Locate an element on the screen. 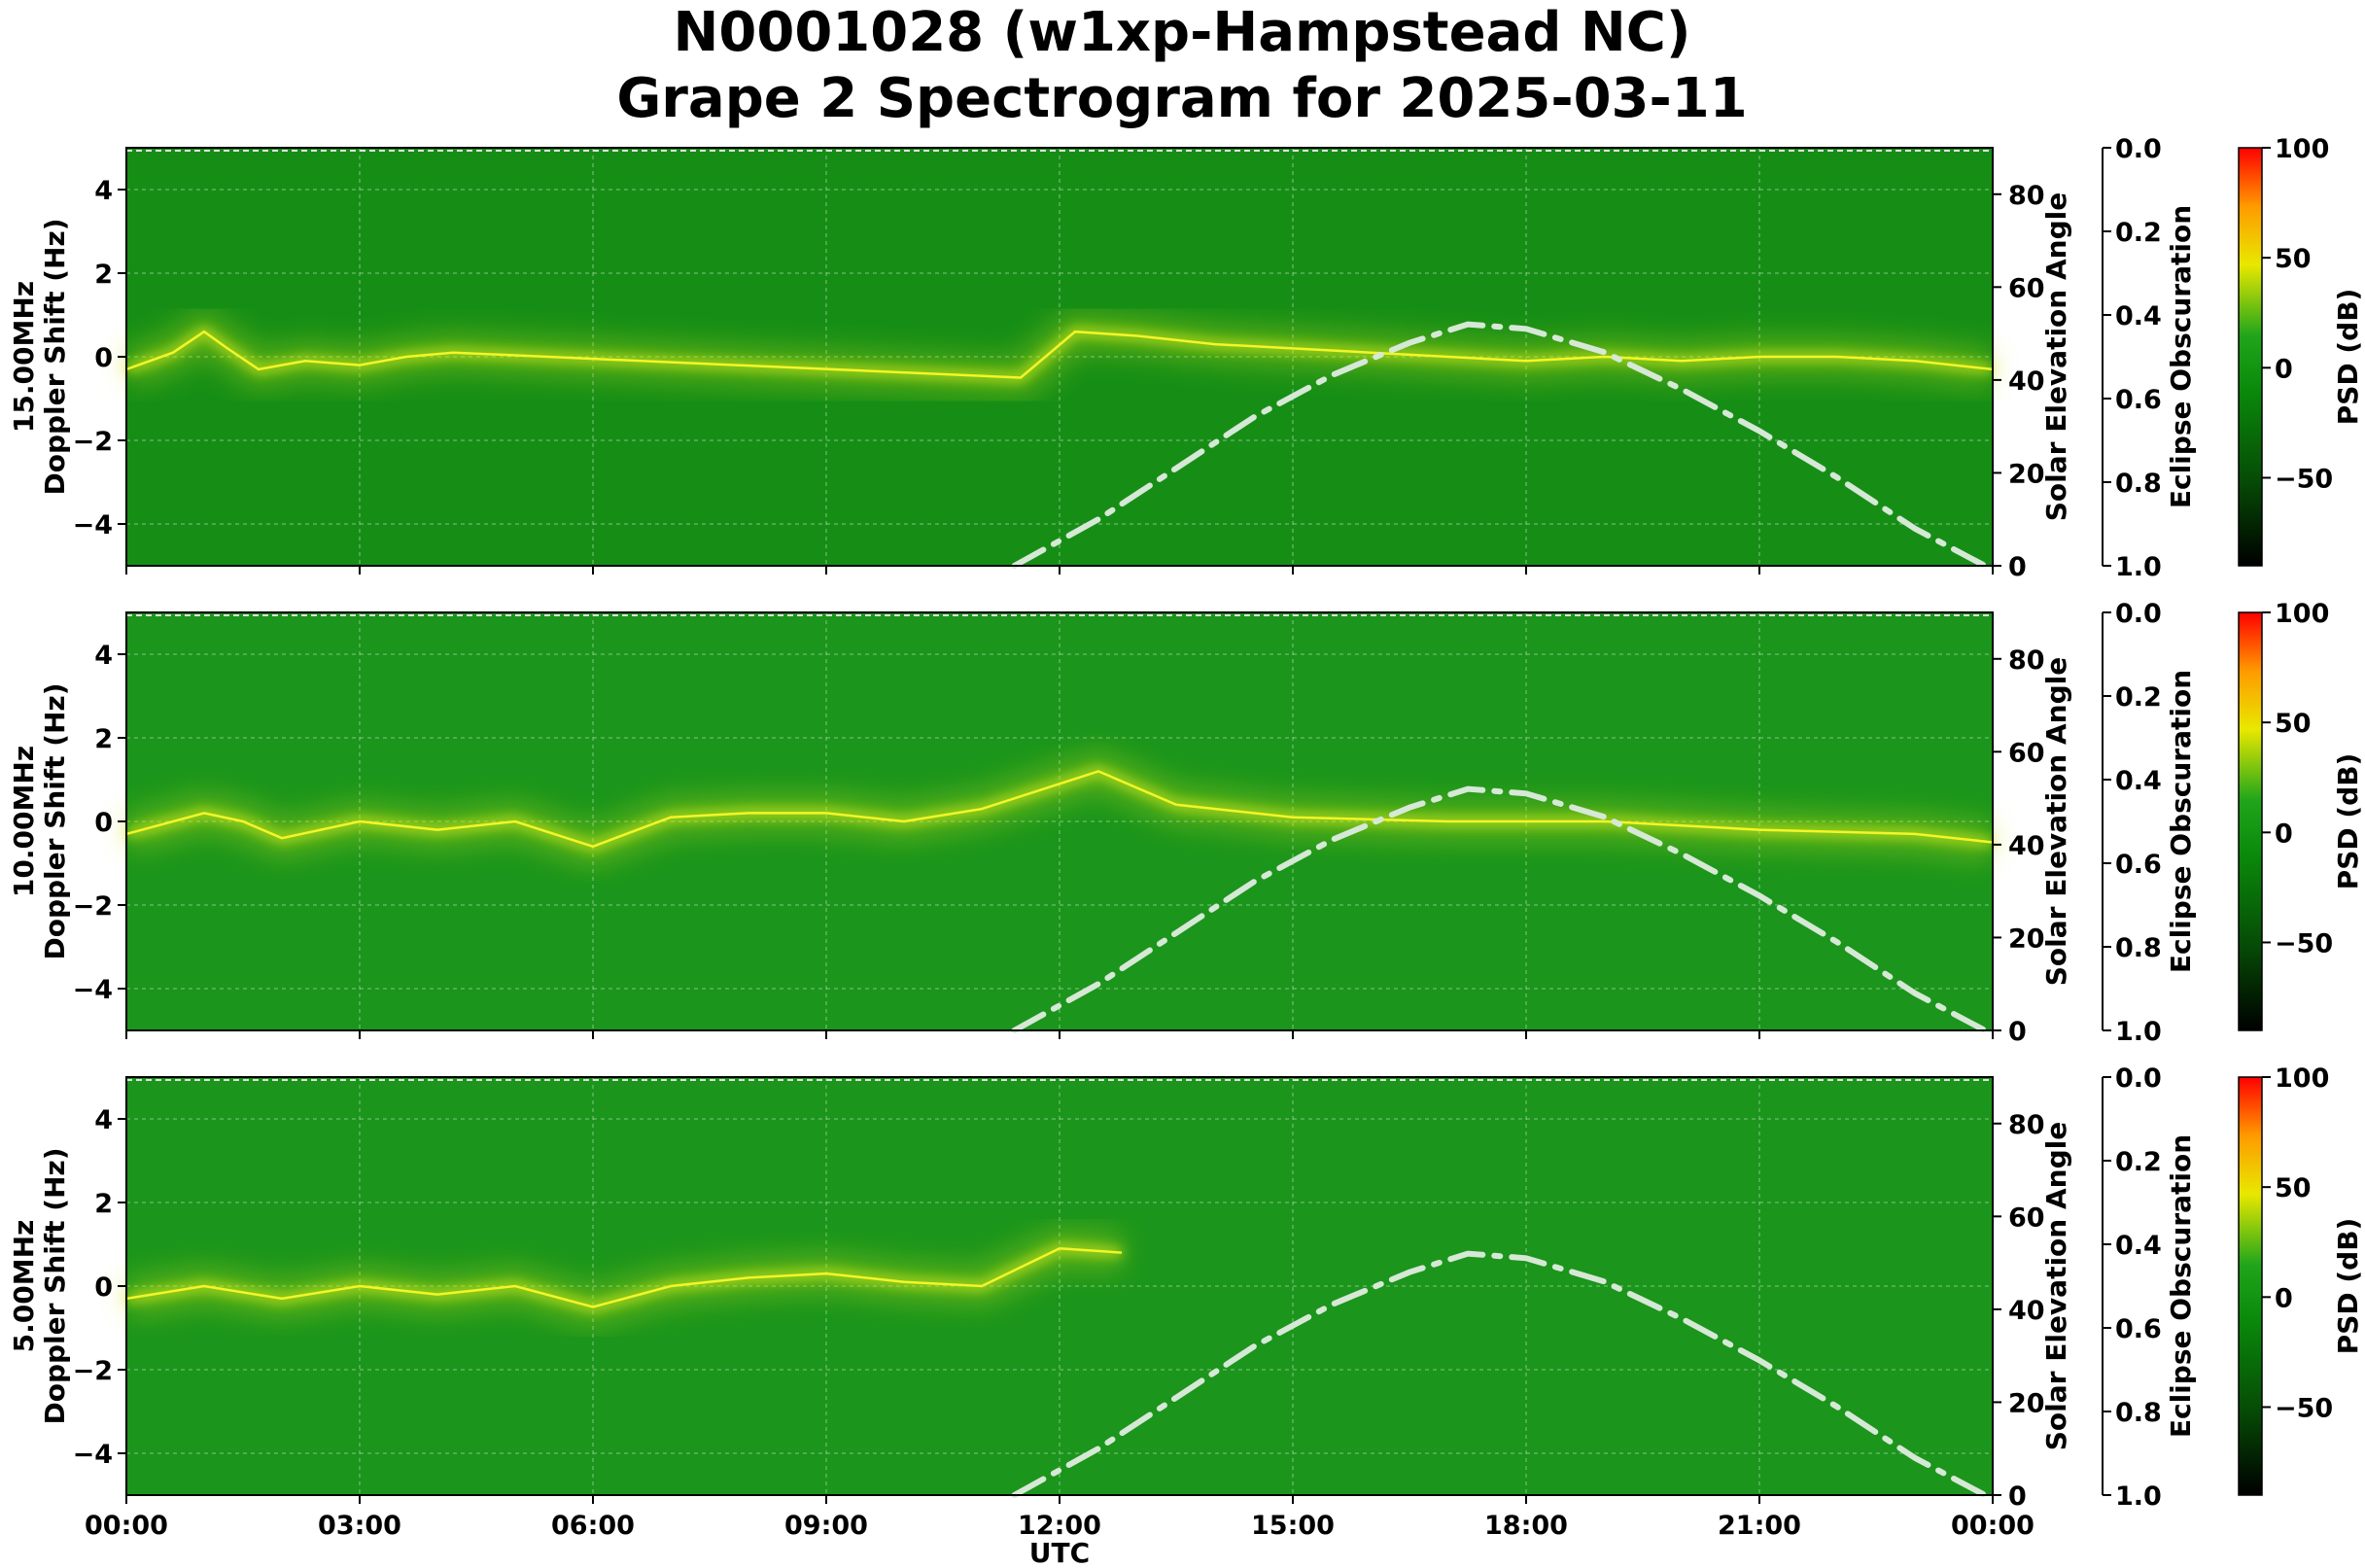 Image resolution: width=2365 pixels, height=1568 pixels. frequency-label: 5.00MHz is located at coordinates (24, 1286).